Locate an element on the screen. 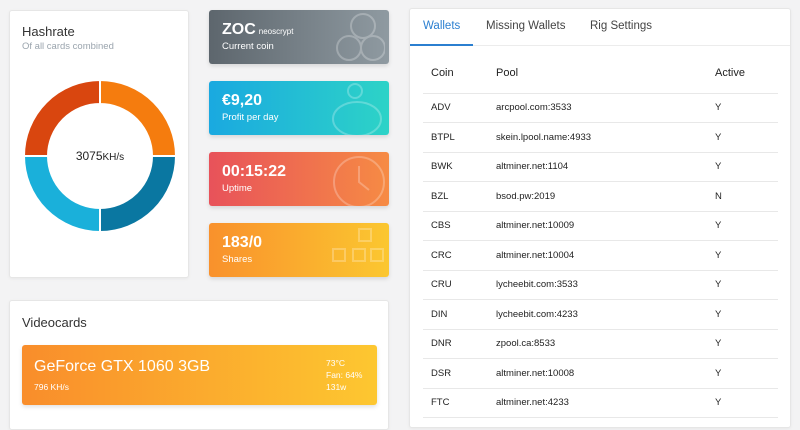 The height and width of the screenshot is (430, 800). hashrate-title: Hashrate is located at coordinates (48, 31).